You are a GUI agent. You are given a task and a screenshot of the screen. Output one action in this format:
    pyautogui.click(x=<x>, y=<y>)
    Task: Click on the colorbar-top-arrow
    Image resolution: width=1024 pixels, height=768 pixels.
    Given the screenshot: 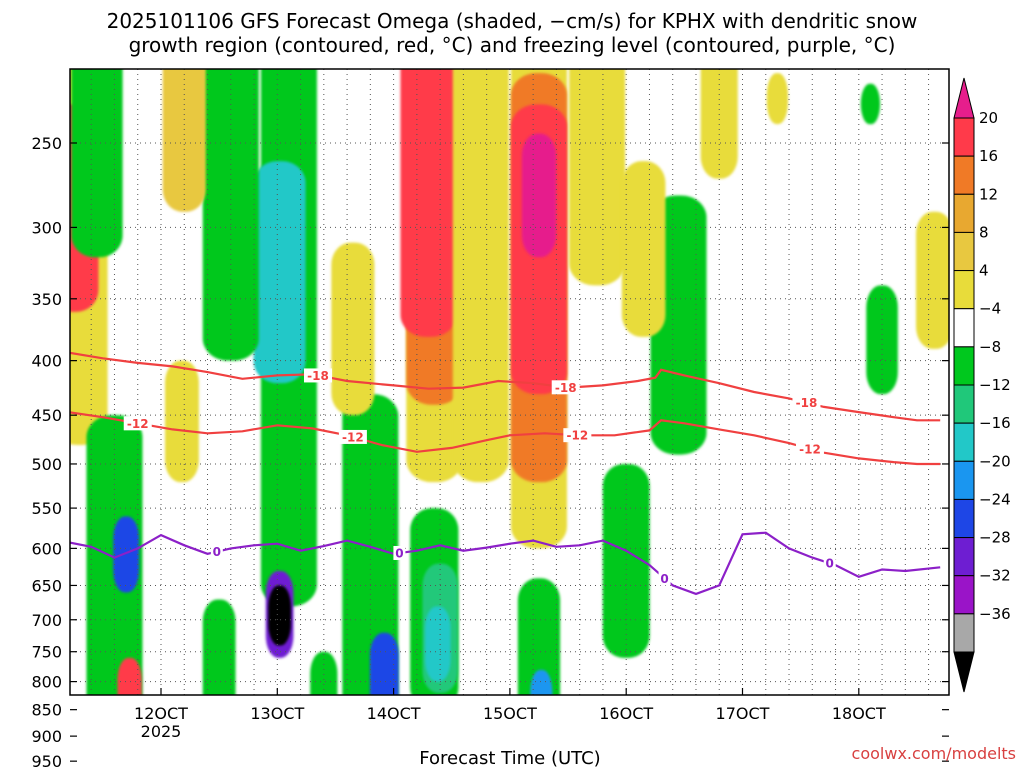 What is the action you would take?
    pyautogui.click(x=964, y=98)
    